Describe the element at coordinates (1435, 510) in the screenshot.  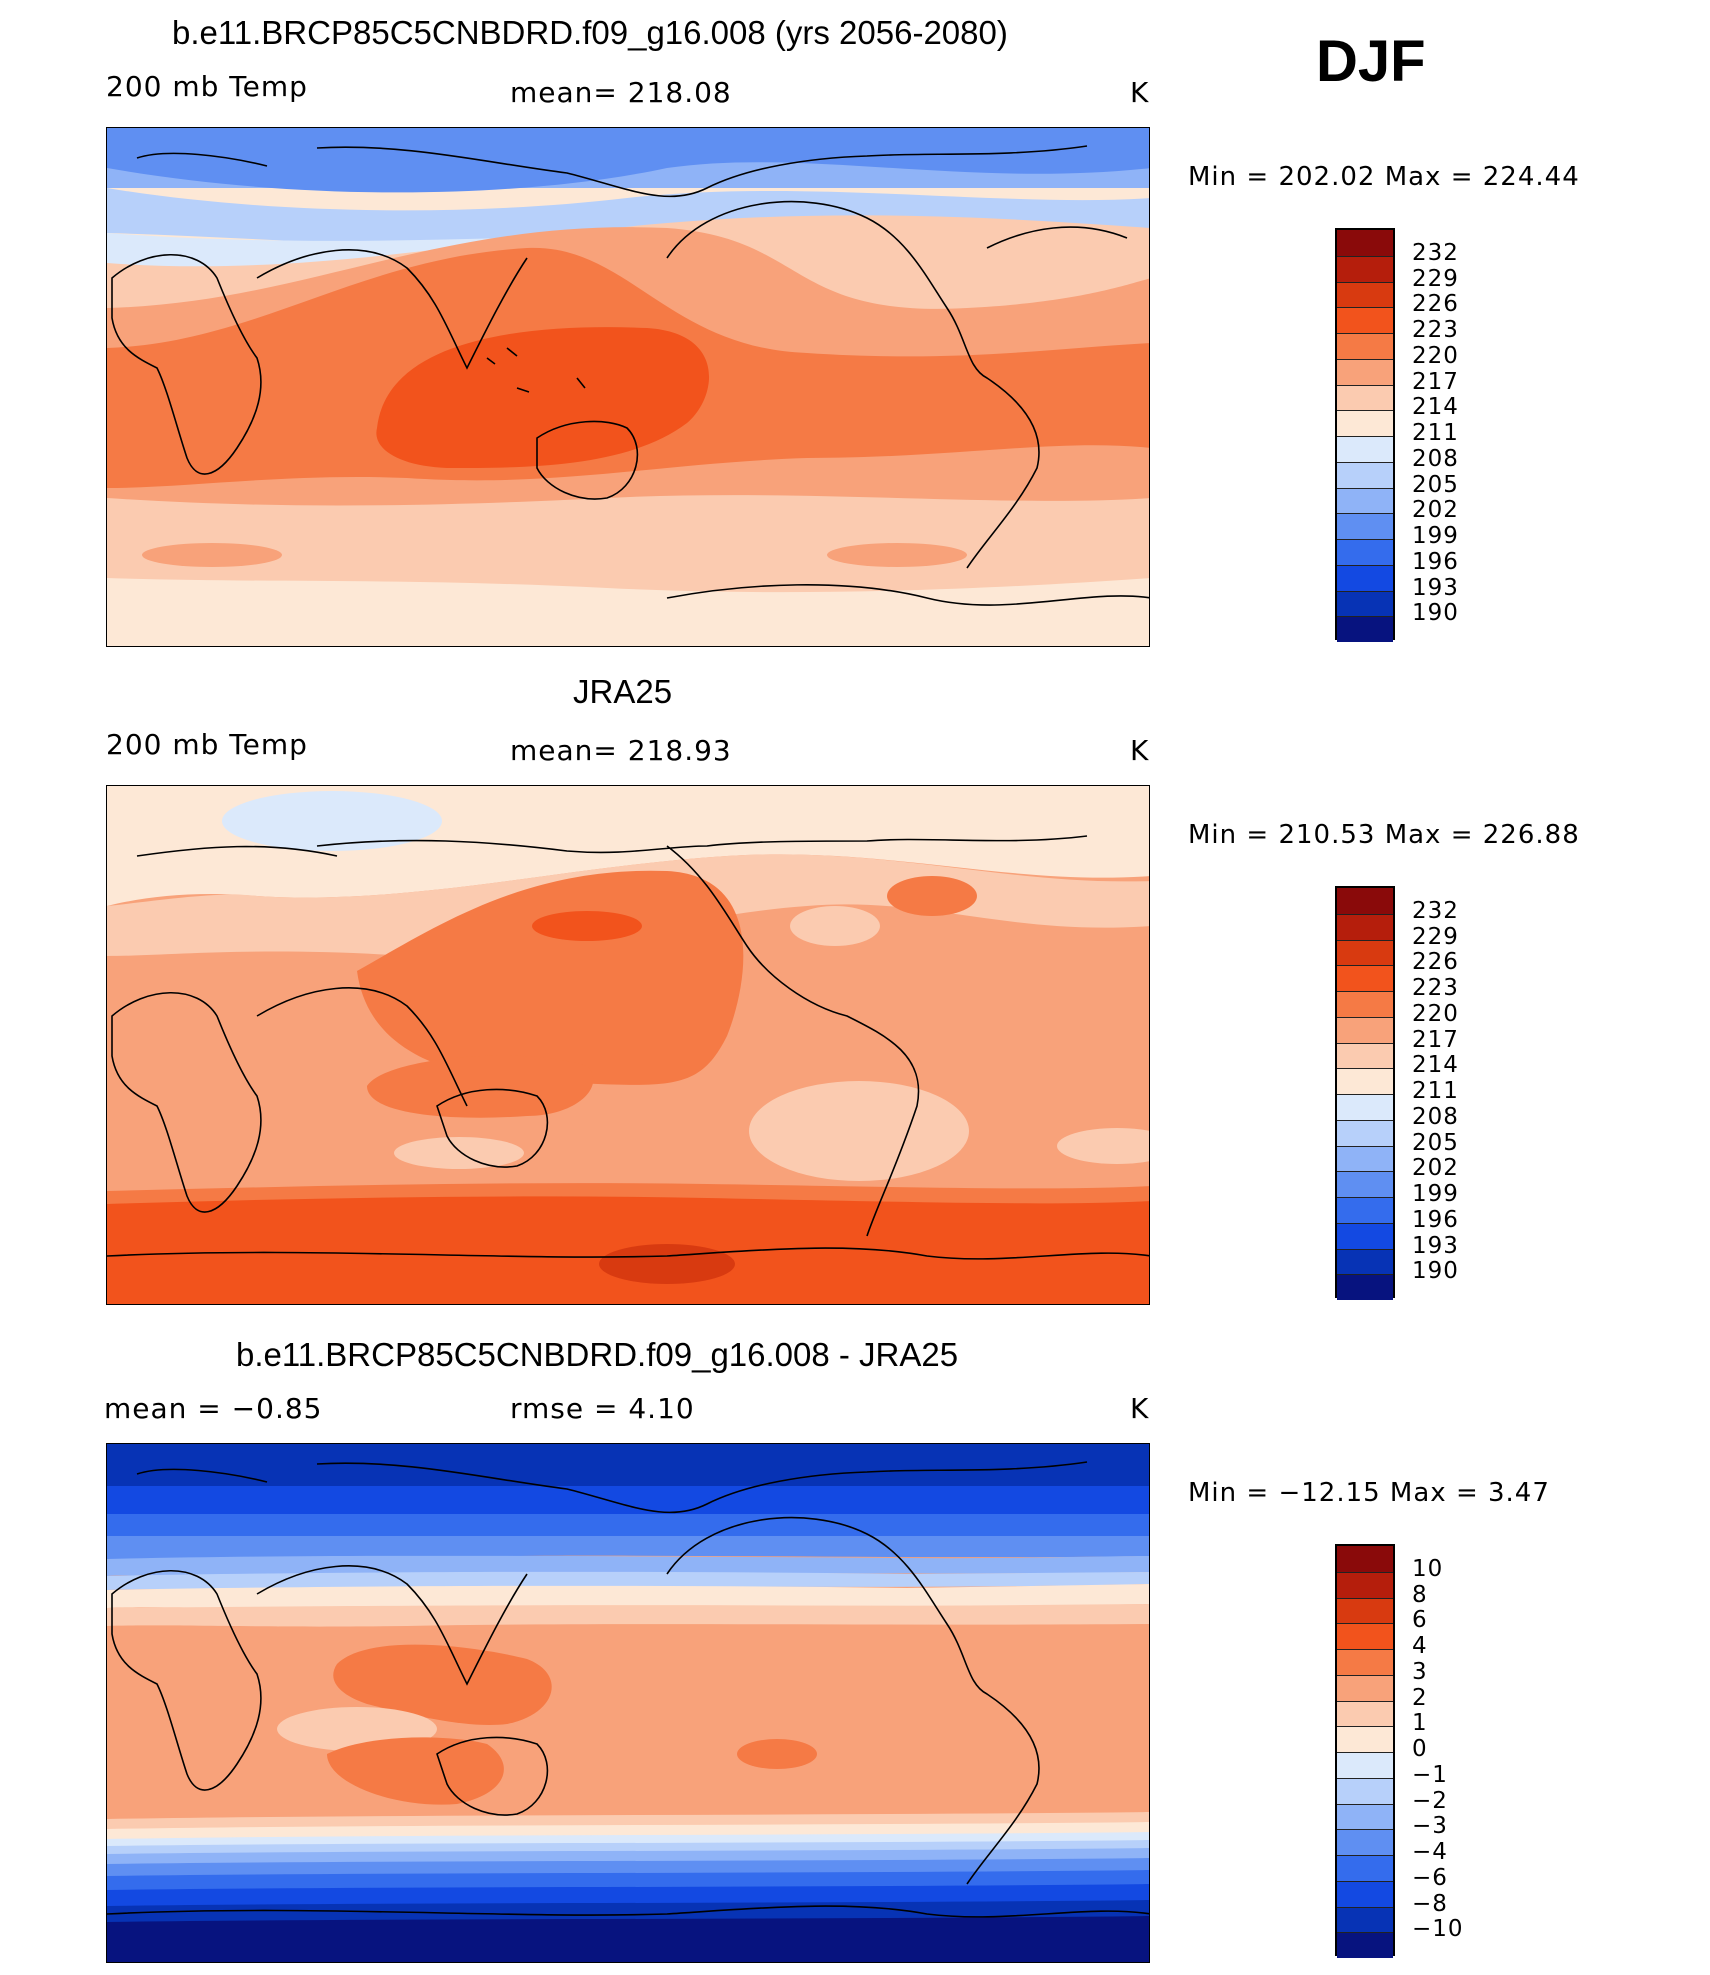
I see `panel1-colorbar-tick-label: 202` at that location.